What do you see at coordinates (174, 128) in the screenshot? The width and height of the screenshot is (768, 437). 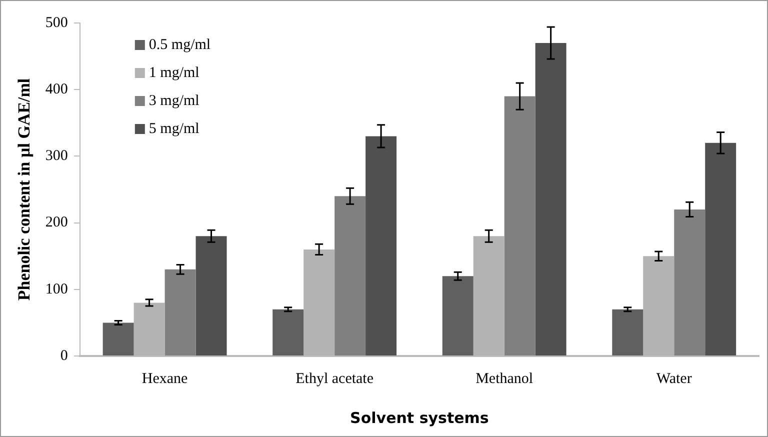 I see `legend-label: 5 mg/ml` at bounding box center [174, 128].